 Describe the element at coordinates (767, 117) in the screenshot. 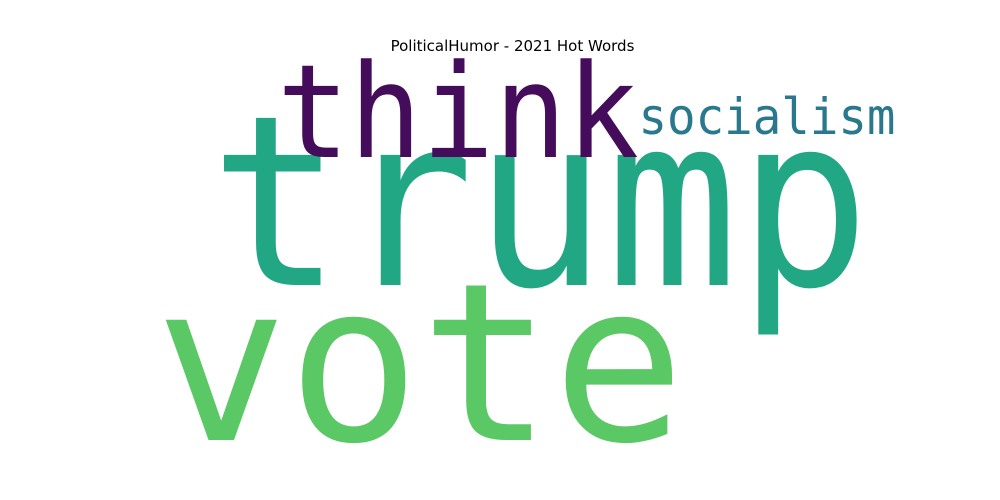

I see `word-socialism: socialism` at that location.